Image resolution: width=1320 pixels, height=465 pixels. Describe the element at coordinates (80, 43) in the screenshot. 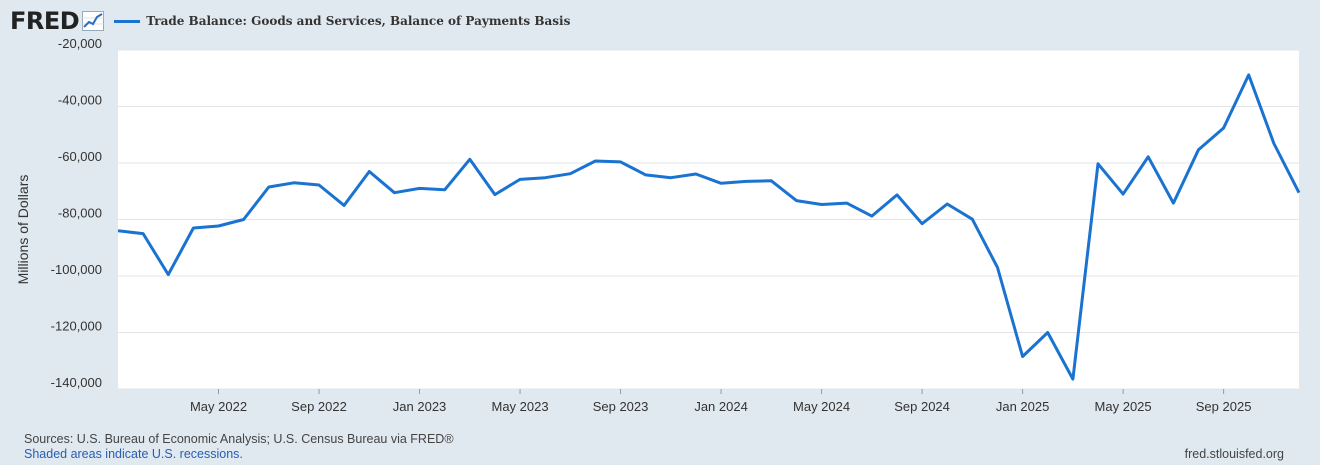

I see `y-tick-label: -20,000` at that location.